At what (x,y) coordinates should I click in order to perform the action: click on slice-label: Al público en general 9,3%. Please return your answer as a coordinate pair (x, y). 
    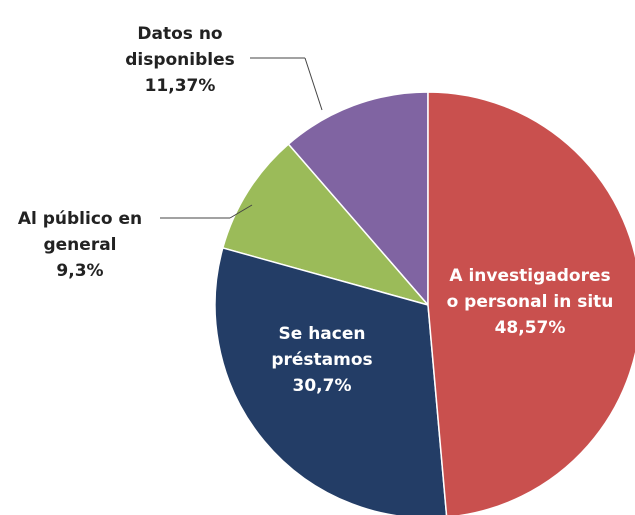
    Looking at the image, I should click on (80, 245).